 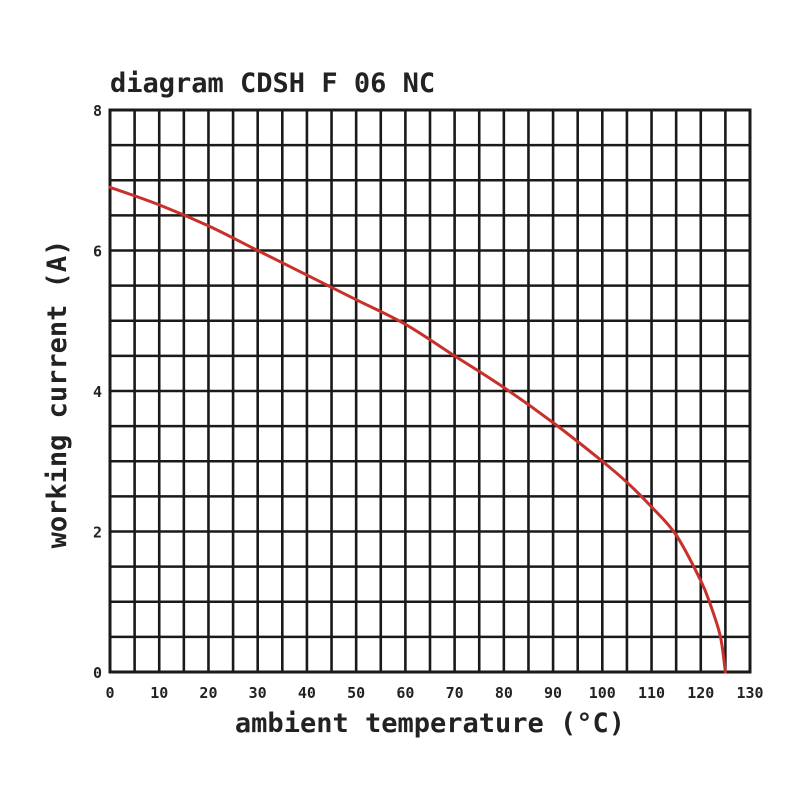 What do you see at coordinates (258, 693) in the screenshot?
I see `x-tick-label: 30` at bounding box center [258, 693].